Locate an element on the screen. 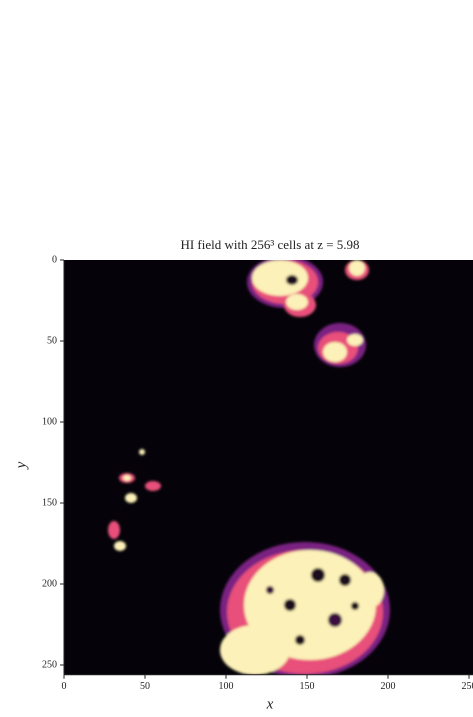 The image size is (473, 717). y-tick-label: 0 is located at coordinates (54, 259).